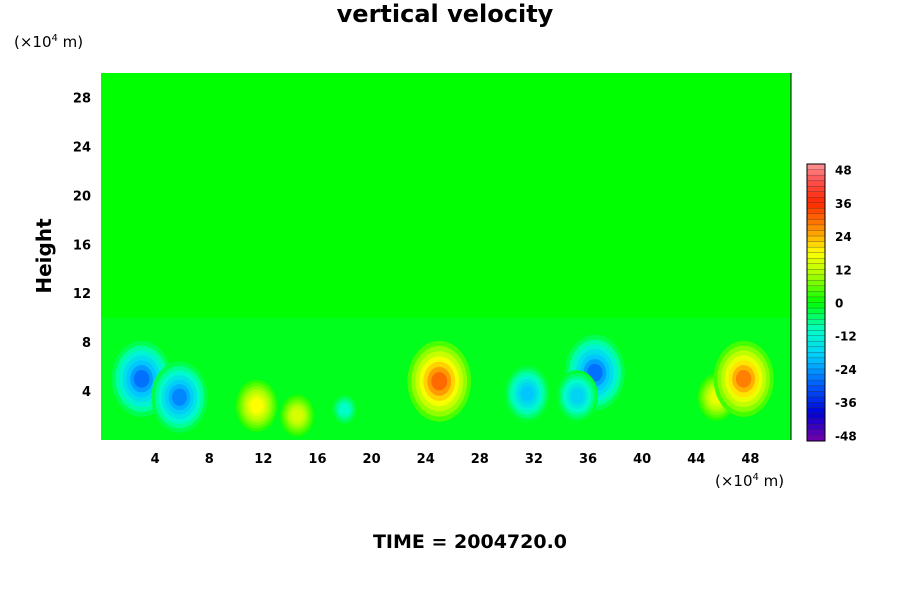 This screenshot has width=900, height=600. Describe the element at coordinates (317, 459) in the screenshot. I see `x-tick-label: 16` at that location.